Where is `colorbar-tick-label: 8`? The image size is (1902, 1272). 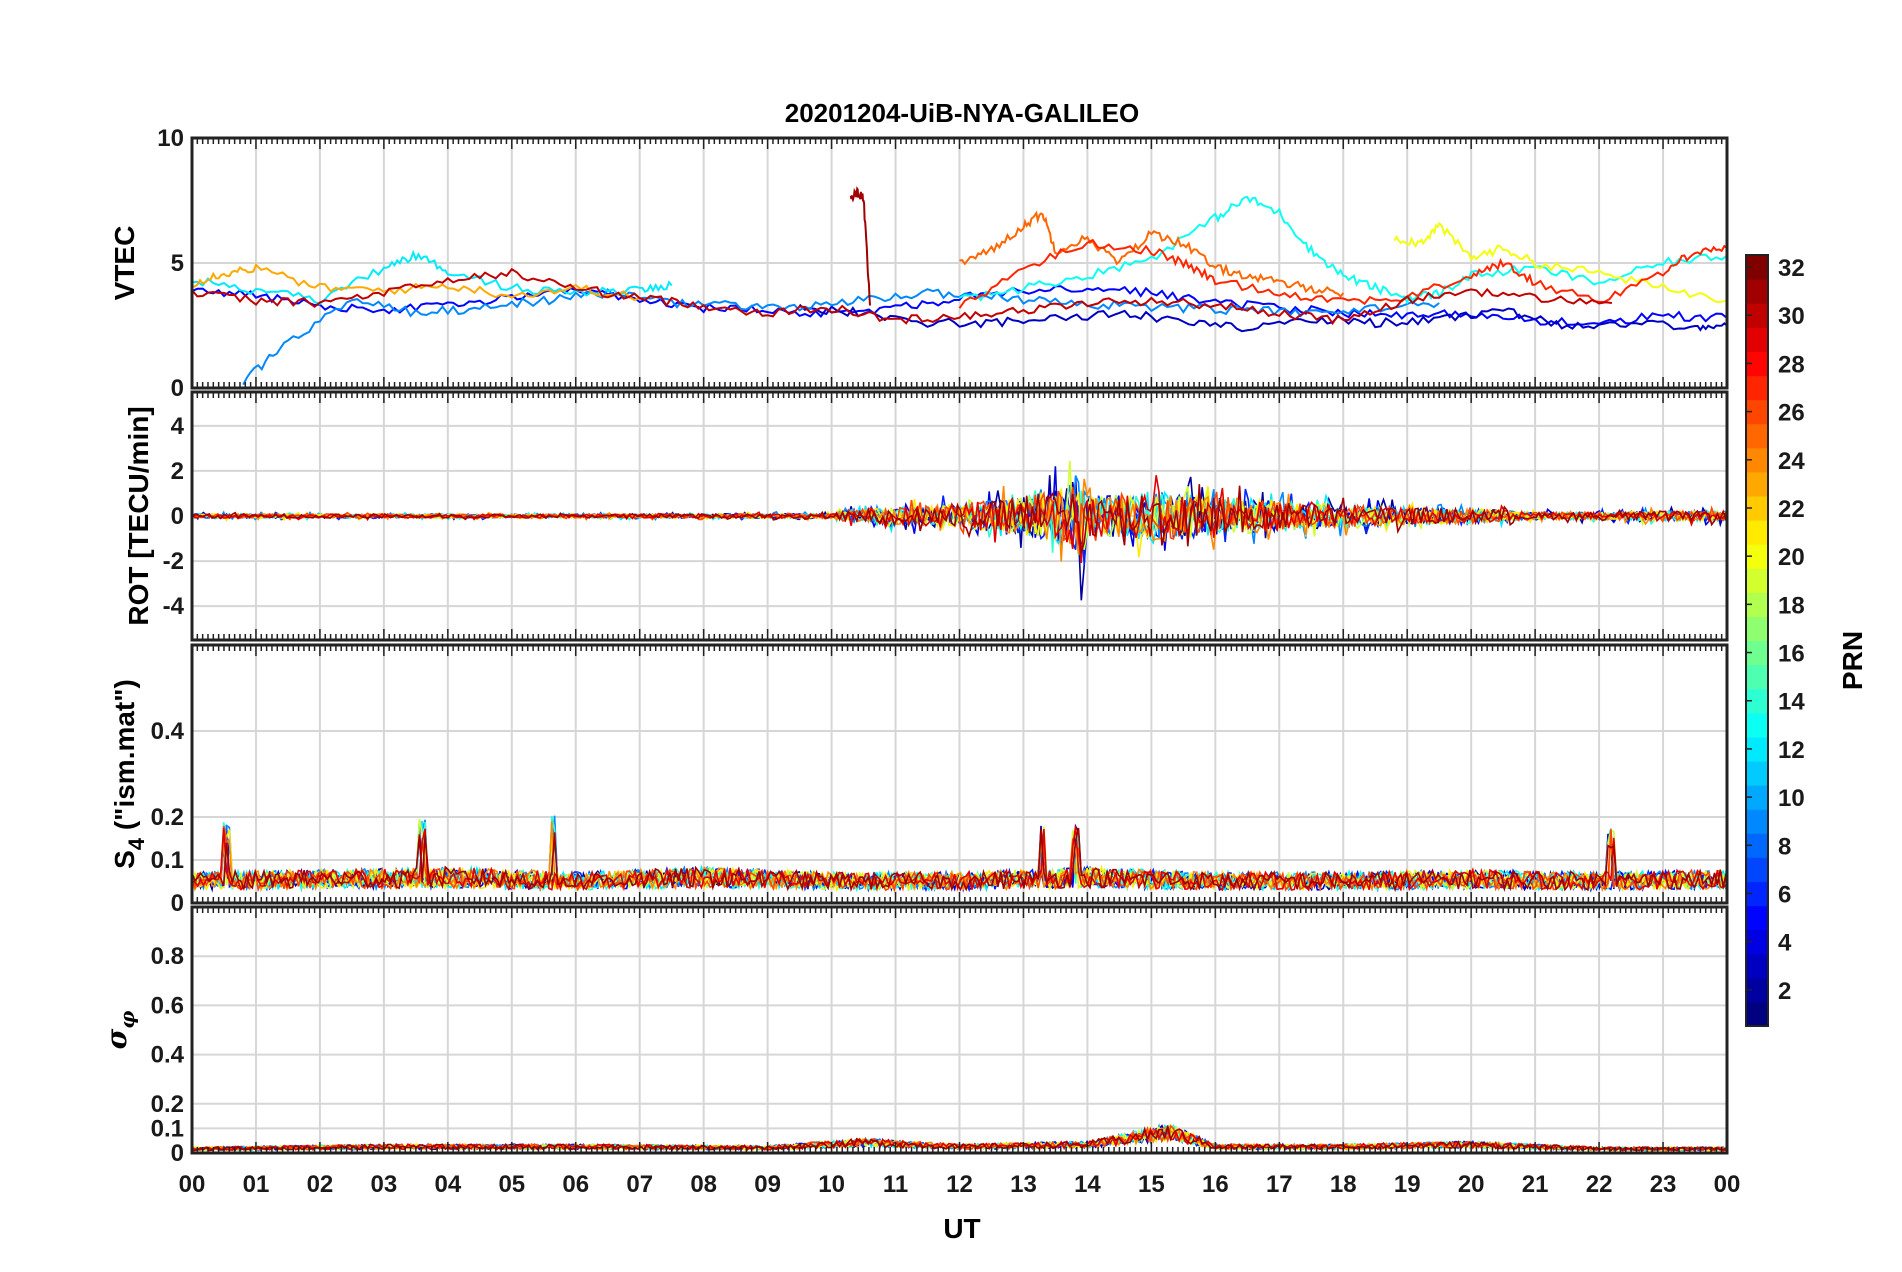 colorbar-tick-label: 8 is located at coordinates (1784, 846).